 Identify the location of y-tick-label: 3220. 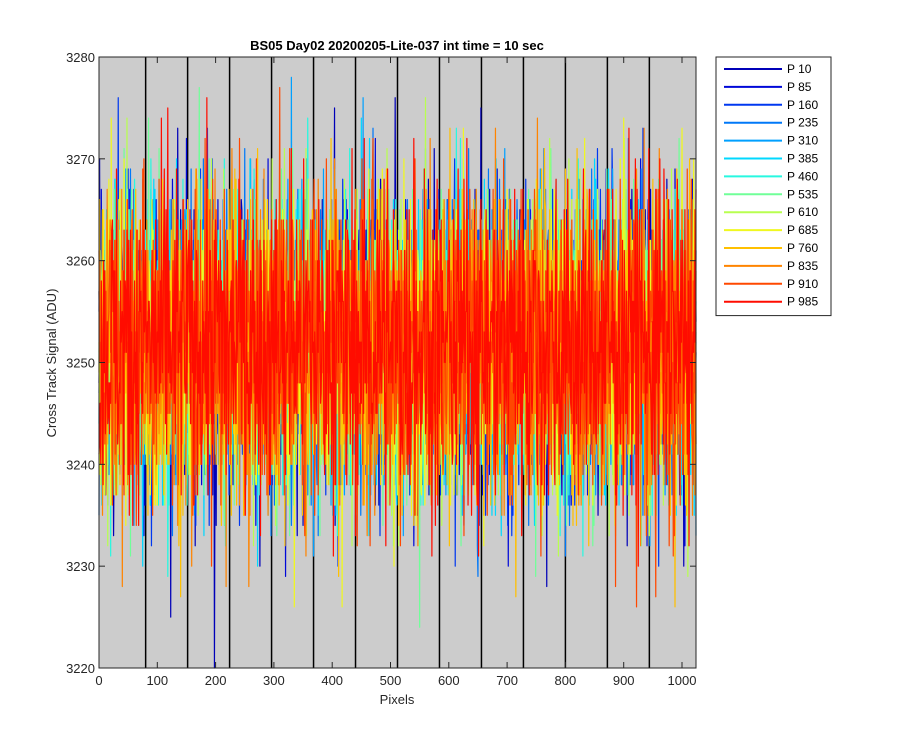
(80, 668).